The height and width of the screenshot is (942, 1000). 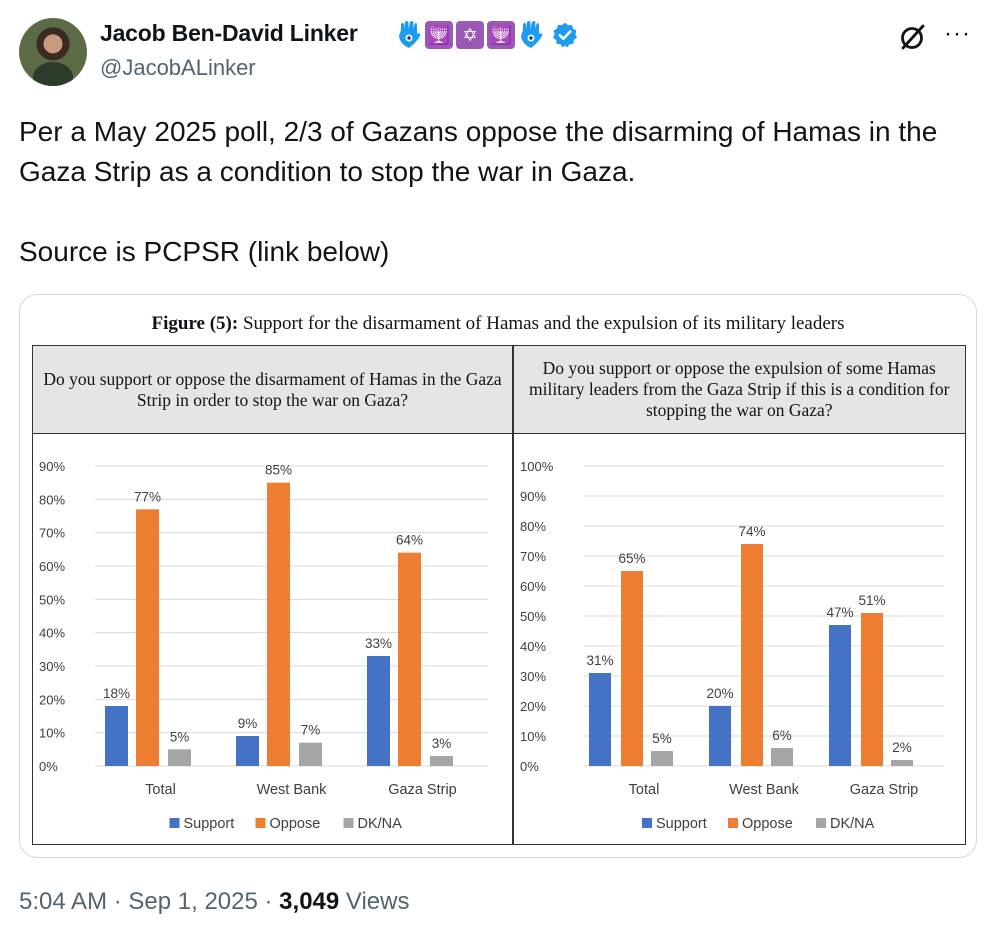 I want to click on data-label: 3%, so click(x=442, y=743).